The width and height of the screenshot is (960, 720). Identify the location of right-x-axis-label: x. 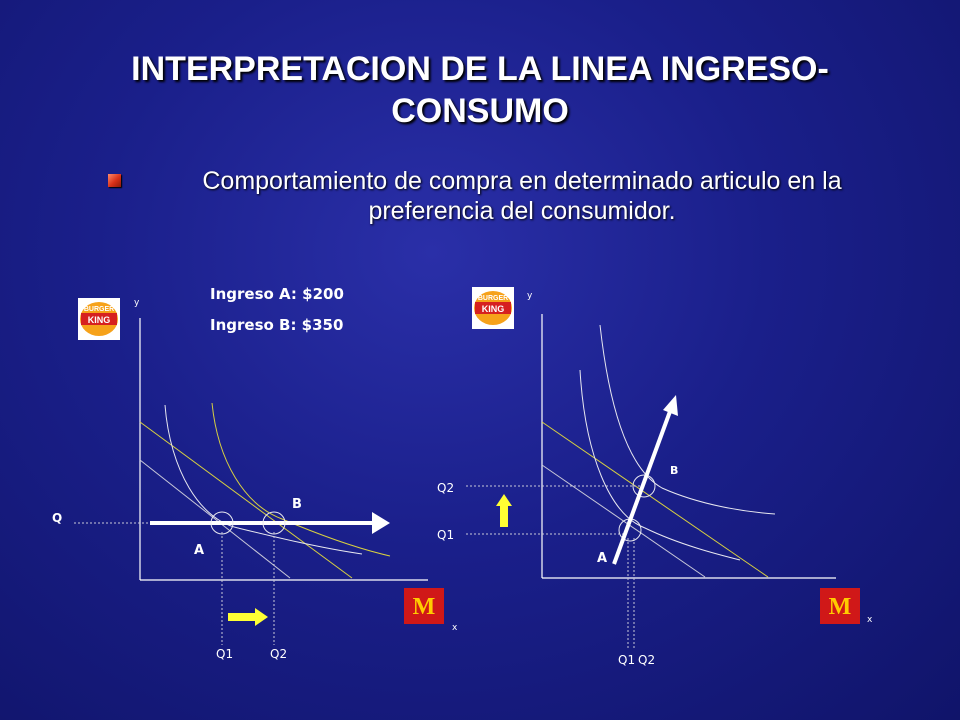
(870, 620).